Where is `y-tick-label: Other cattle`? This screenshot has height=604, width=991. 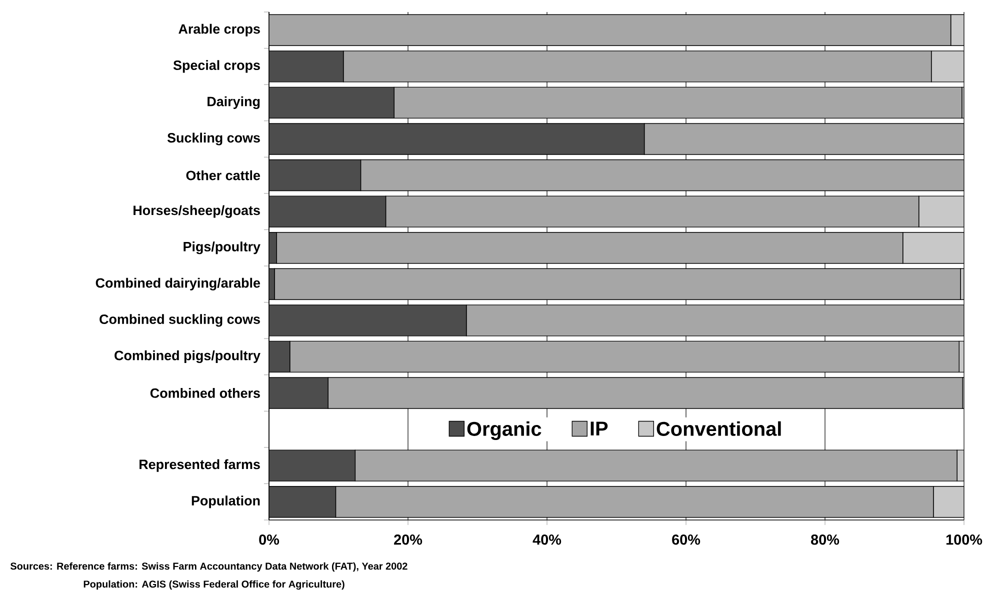
y-tick-label: Other cattle is located at coordinates (223, 175).